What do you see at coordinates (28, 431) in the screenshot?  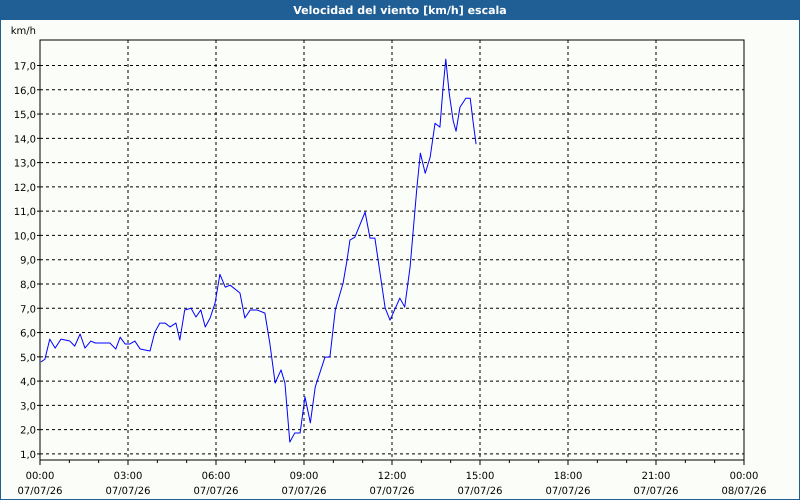 I see `y-tick-label: 2,0` at bounding box center [28, 431].